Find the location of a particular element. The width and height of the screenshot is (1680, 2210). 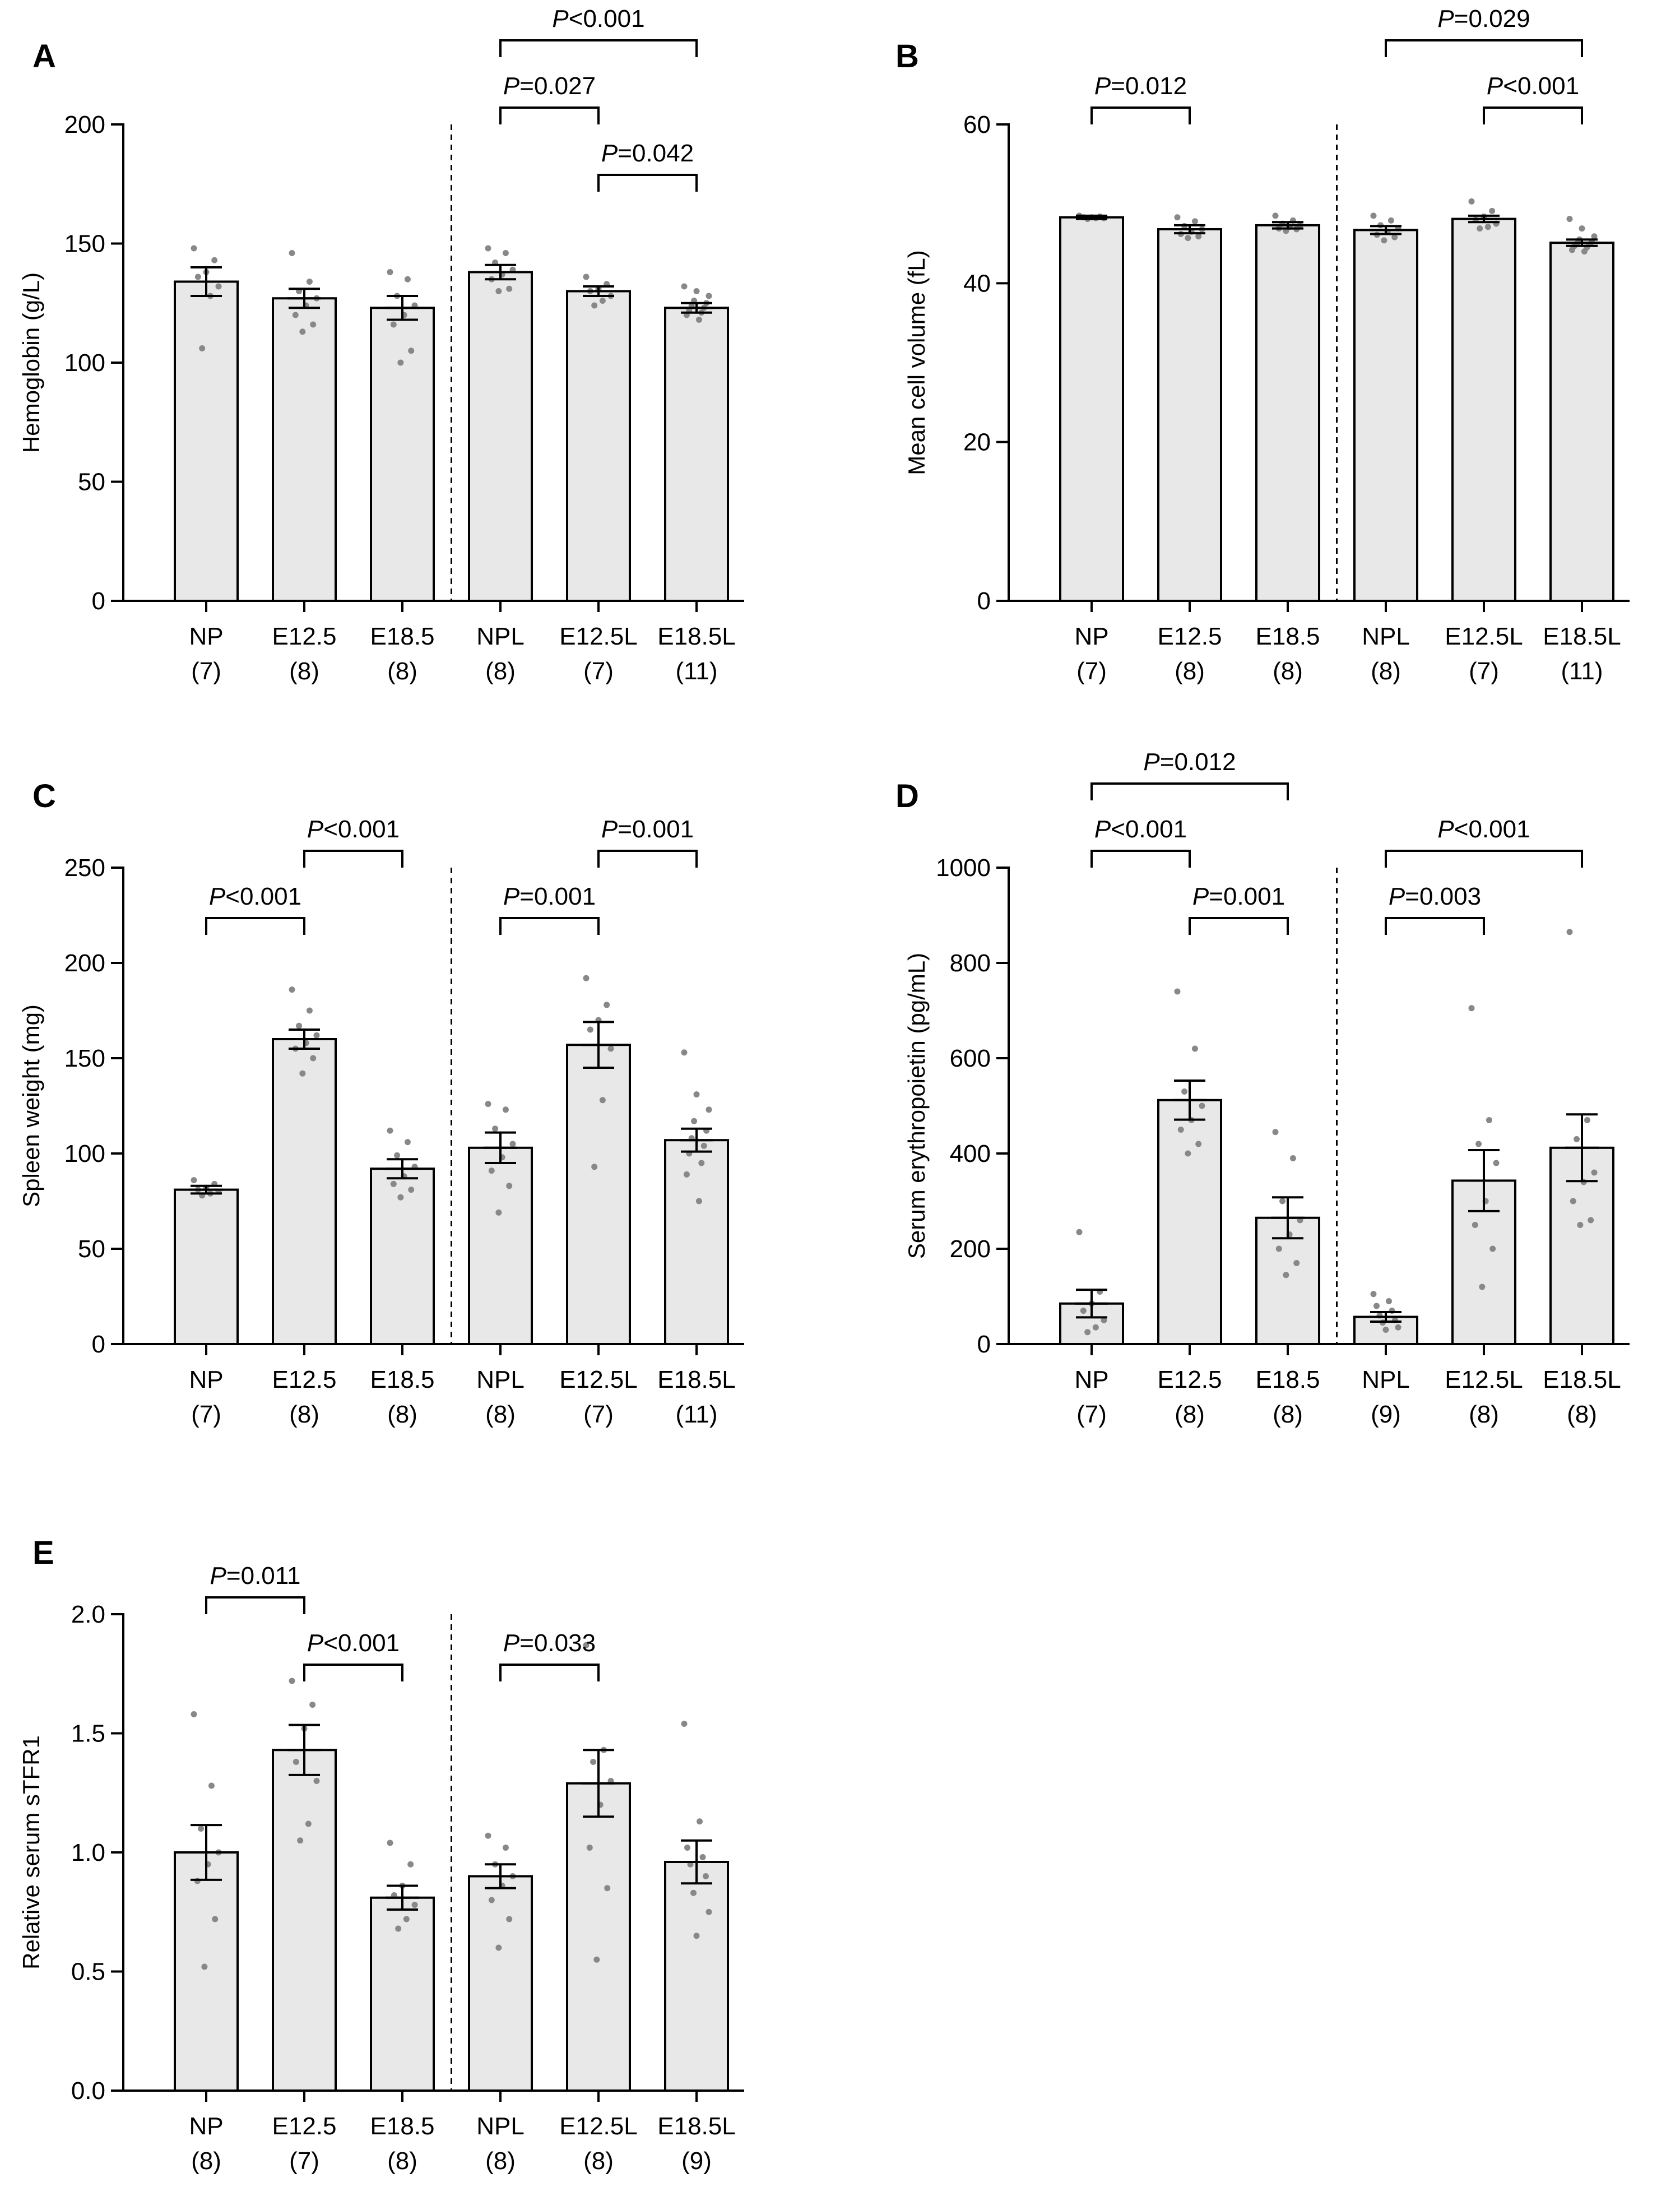

p-value-label: P=0.027 is located at coordinates (550, 86).